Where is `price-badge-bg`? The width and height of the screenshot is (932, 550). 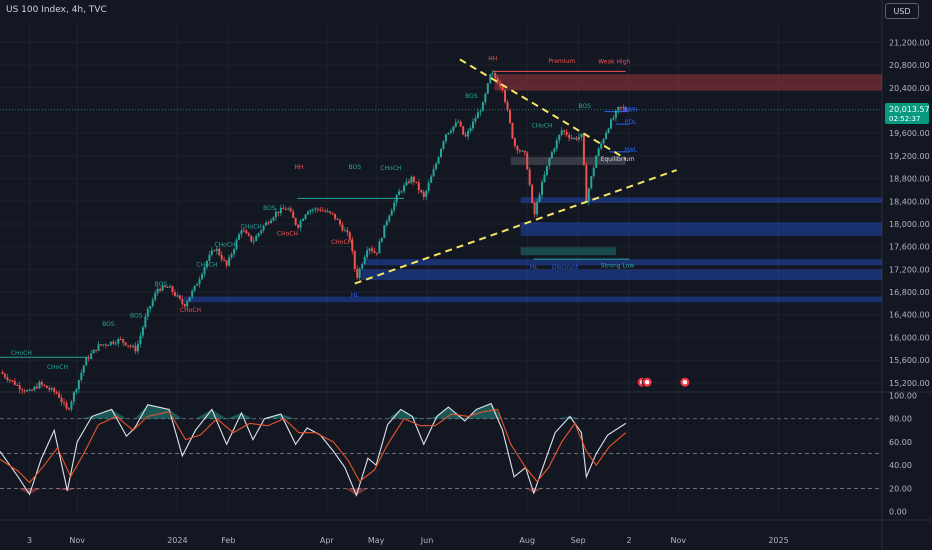 price-badge-bg is located at coordinates (907, 113).